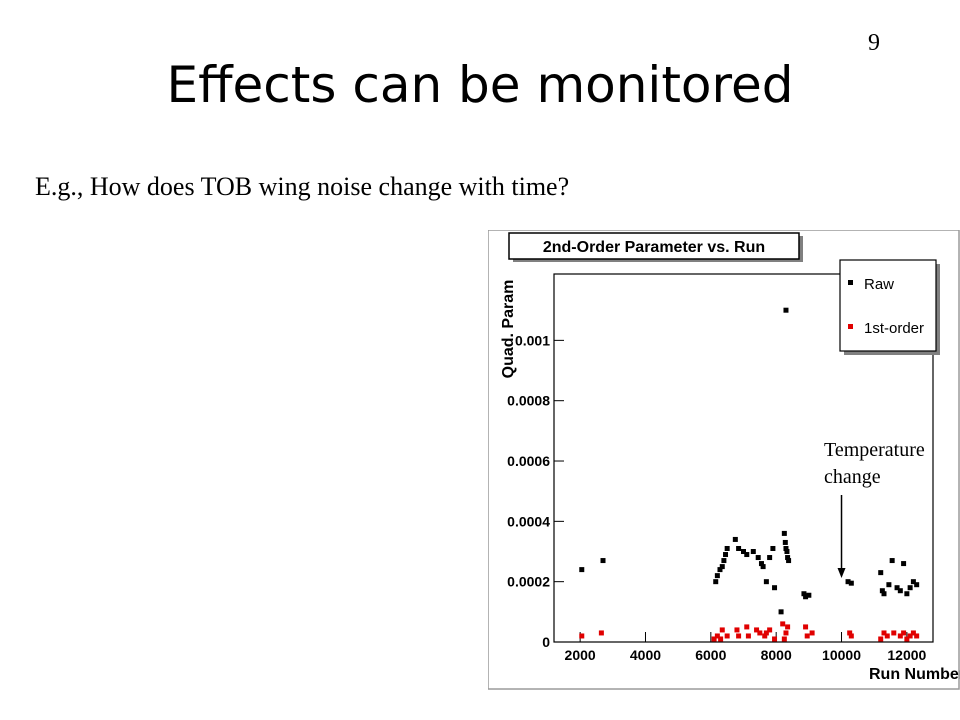 The height and width of the screenshot is (720, 960). What do you see at coordinates (874, 450) in the screenshot?
I see `annotation-line-1: Temperature` at bounding box center [874, 450].